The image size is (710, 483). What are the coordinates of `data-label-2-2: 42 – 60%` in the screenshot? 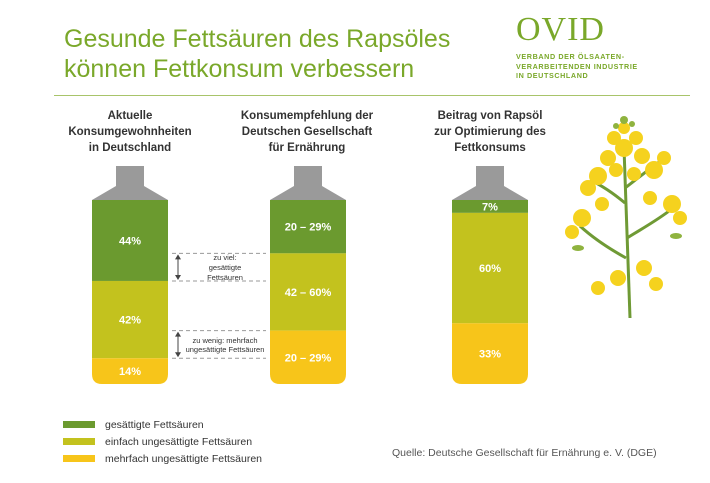 It's located at (308, 293).